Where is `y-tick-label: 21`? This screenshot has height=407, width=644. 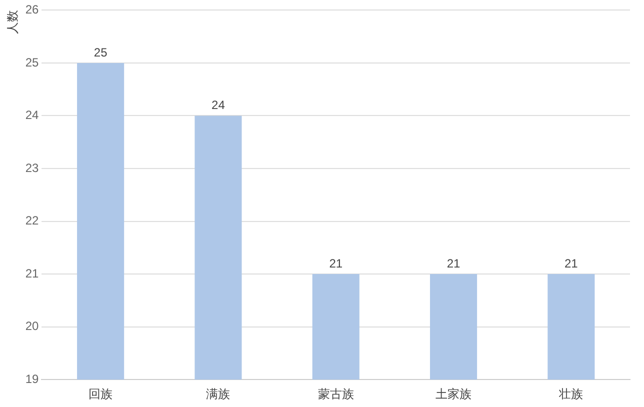 y-tick-label: 21 is located at coordinates (32, 273).